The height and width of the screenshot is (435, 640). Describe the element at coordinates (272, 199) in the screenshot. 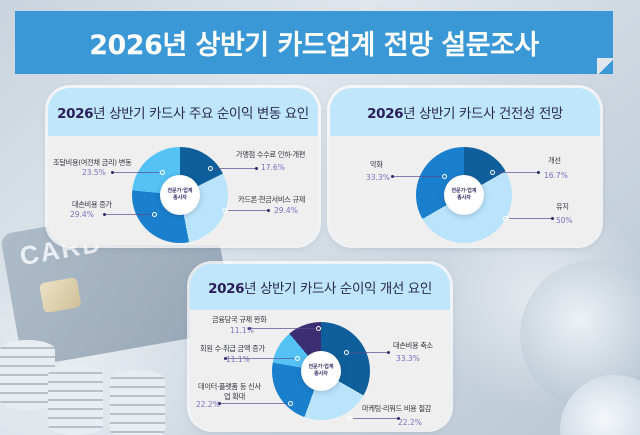

I see `slice-label: 카드론·현금서비스 규제` at that location.